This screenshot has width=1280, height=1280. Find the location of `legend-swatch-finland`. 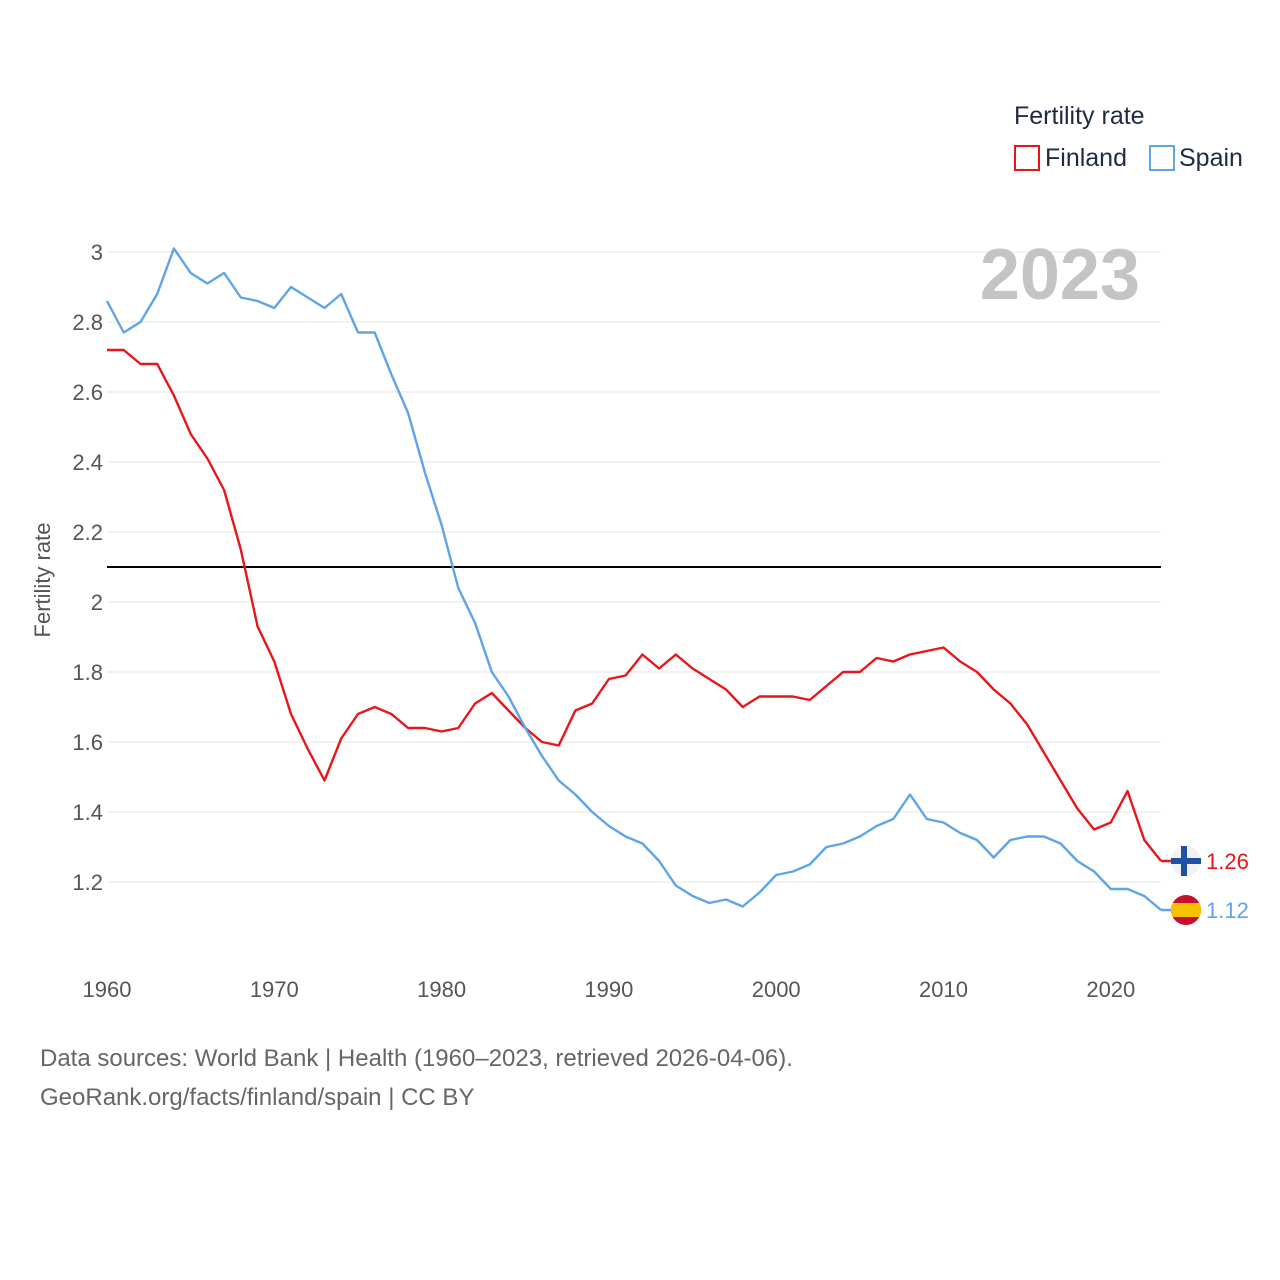

legend-swatch-finland is located at coordinates (1027, 158).